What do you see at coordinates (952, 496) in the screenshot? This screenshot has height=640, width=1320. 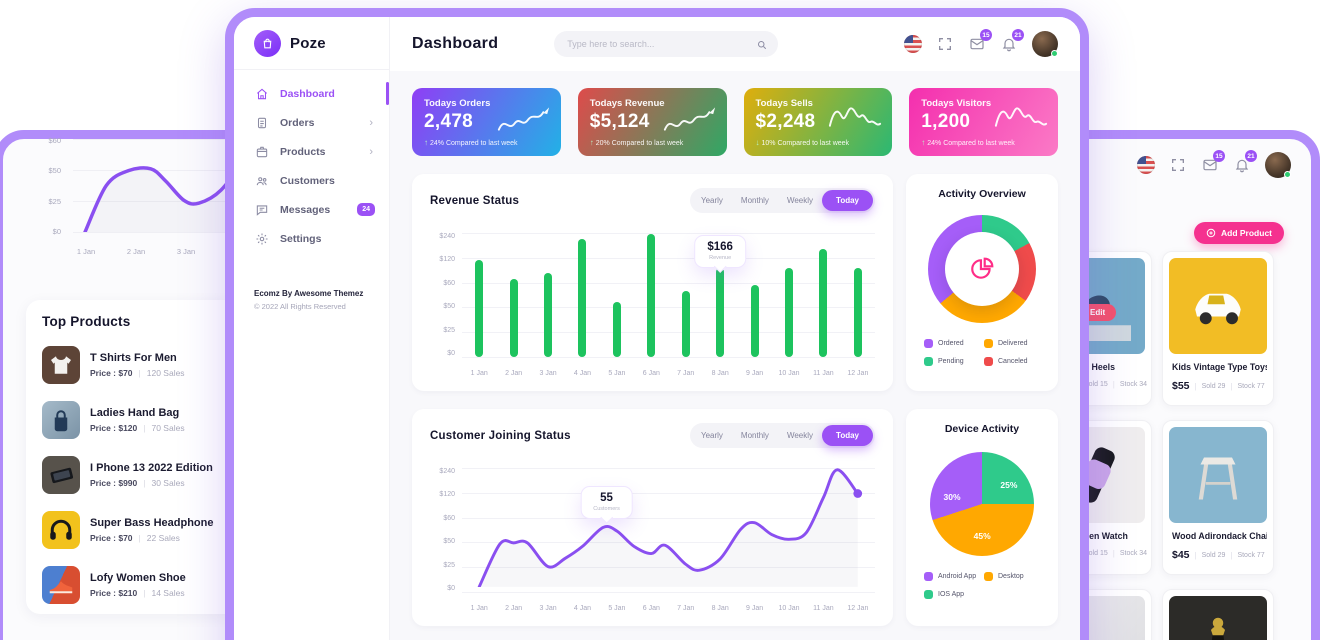 I see `pie-label-android: 30%` at bounding box center [952, 496].